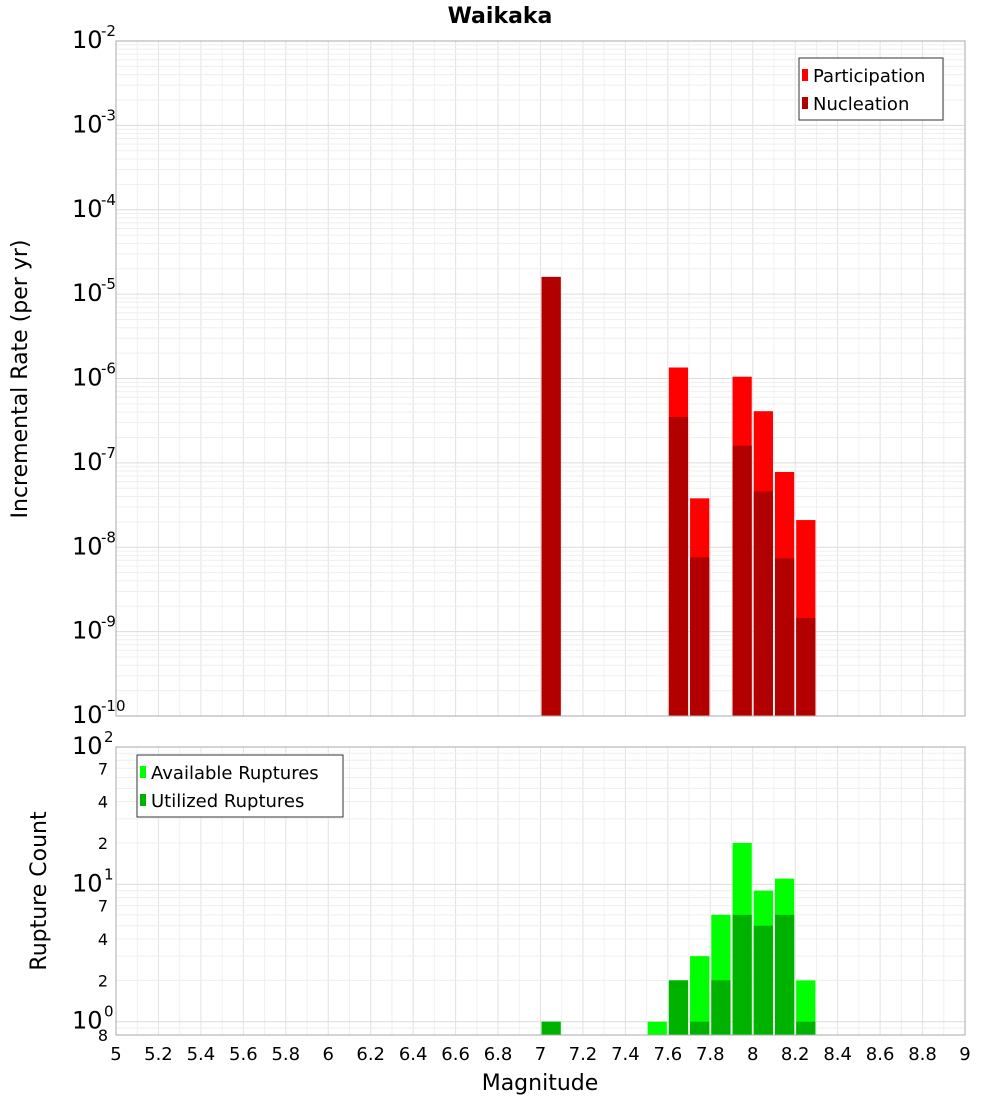  What do you see at coordinates (625, 1054) in the screenshot?
I see `x-tick-label: 7.4` at bounding box center [625, 1054].